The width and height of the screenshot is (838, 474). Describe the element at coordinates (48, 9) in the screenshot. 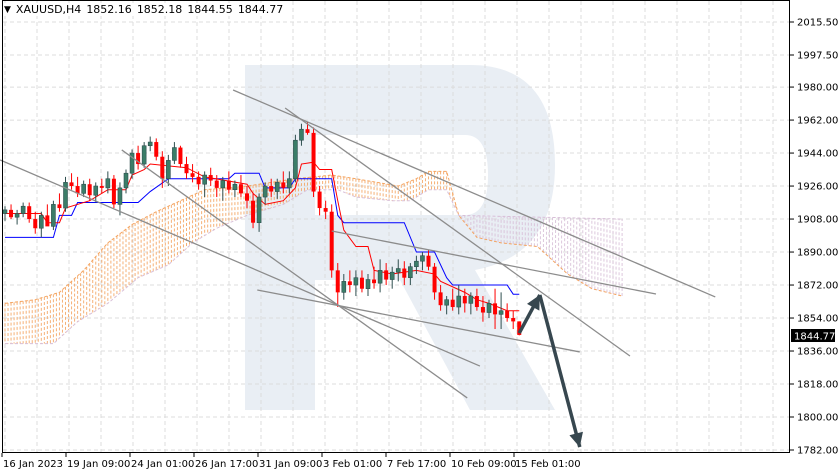

I see `symbol-label: XAUUSD,H4` at that location.